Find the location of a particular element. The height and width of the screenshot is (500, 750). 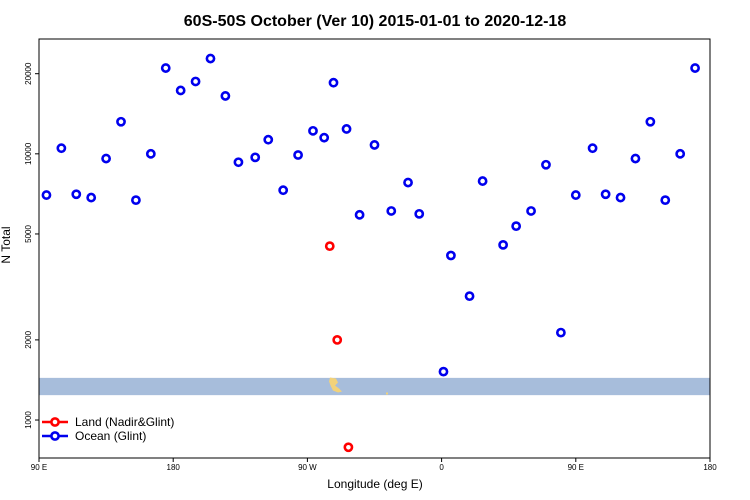

y-tick-label: 5000 is located at coordinates (28, 234).